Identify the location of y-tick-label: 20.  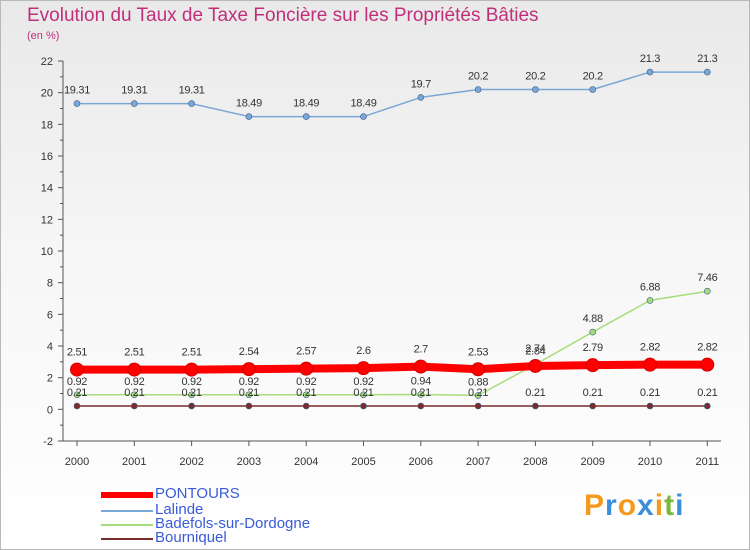
(47, 94).